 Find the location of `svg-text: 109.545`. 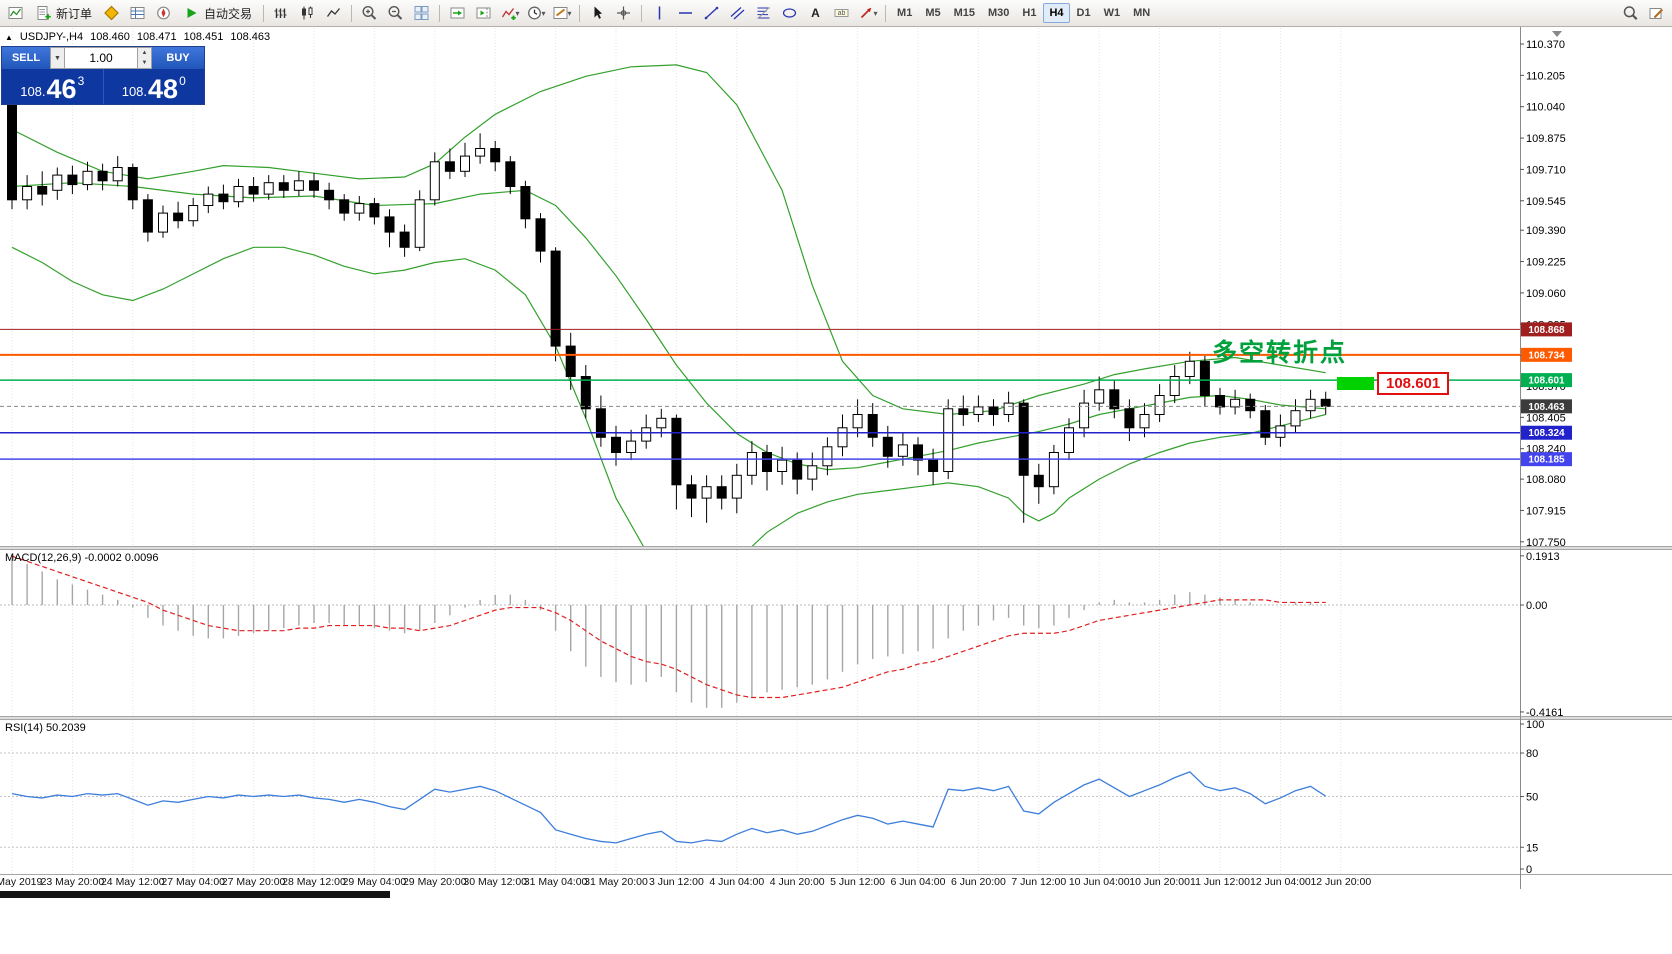

svg-text: 109.545 is located at coordinates (1546, 202).